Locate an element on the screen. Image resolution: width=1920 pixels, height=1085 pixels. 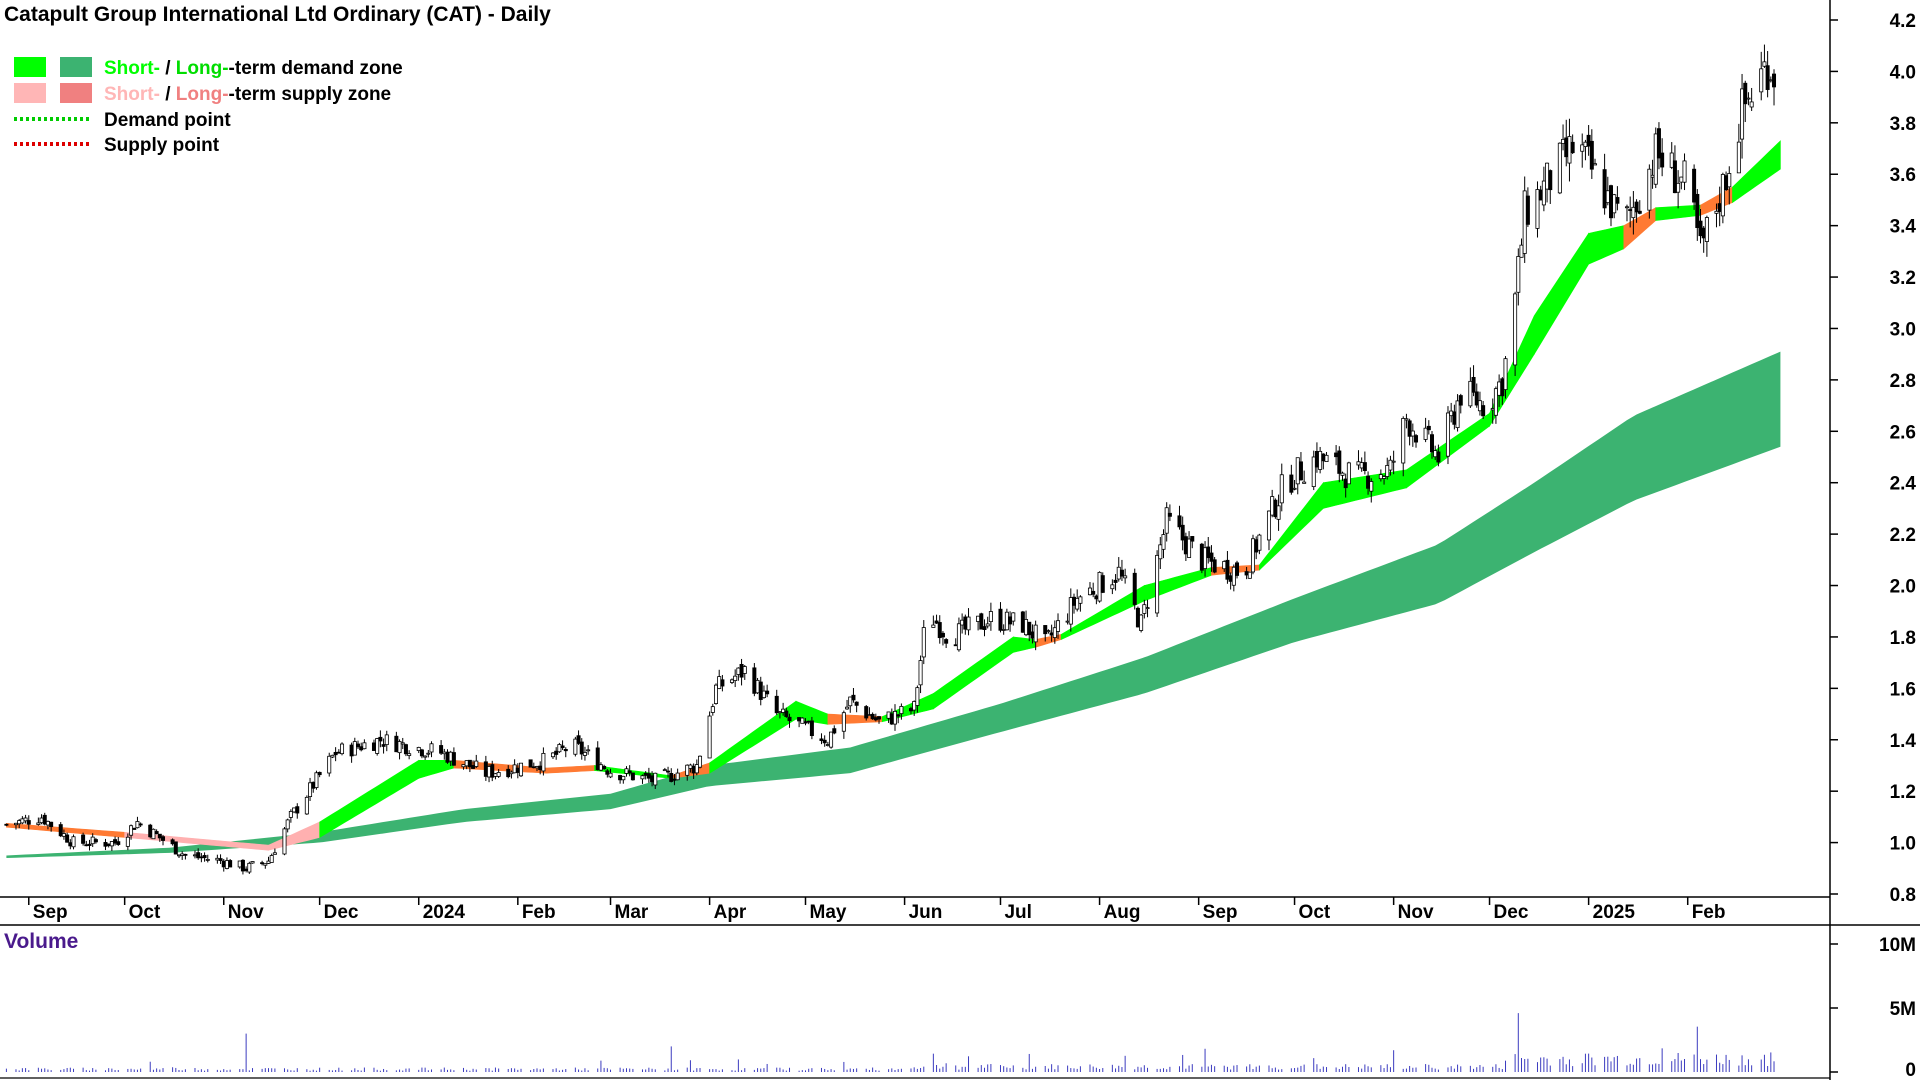
price-tick-label: 1.0 is located at coordinates (1903, 844).